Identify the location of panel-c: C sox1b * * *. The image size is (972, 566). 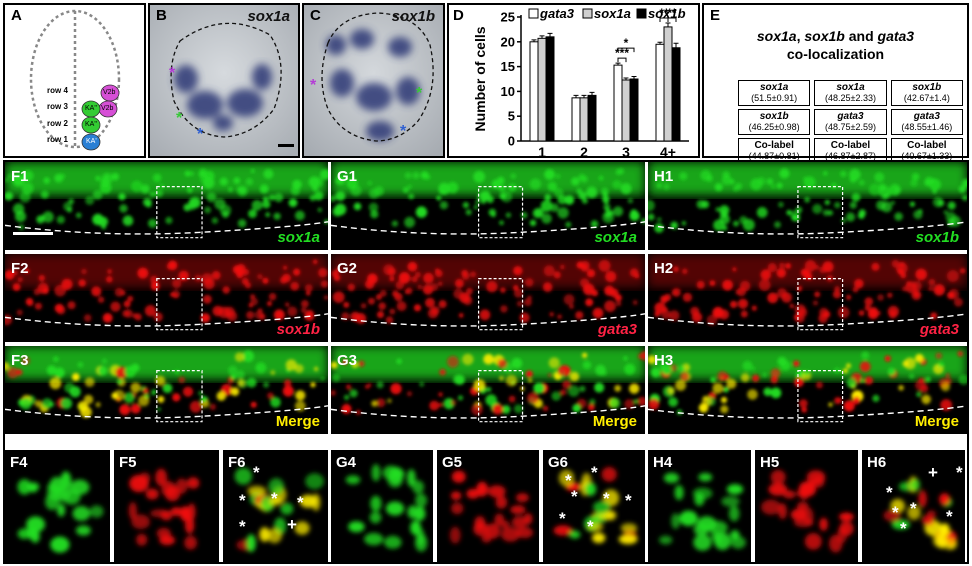
(373, 80).